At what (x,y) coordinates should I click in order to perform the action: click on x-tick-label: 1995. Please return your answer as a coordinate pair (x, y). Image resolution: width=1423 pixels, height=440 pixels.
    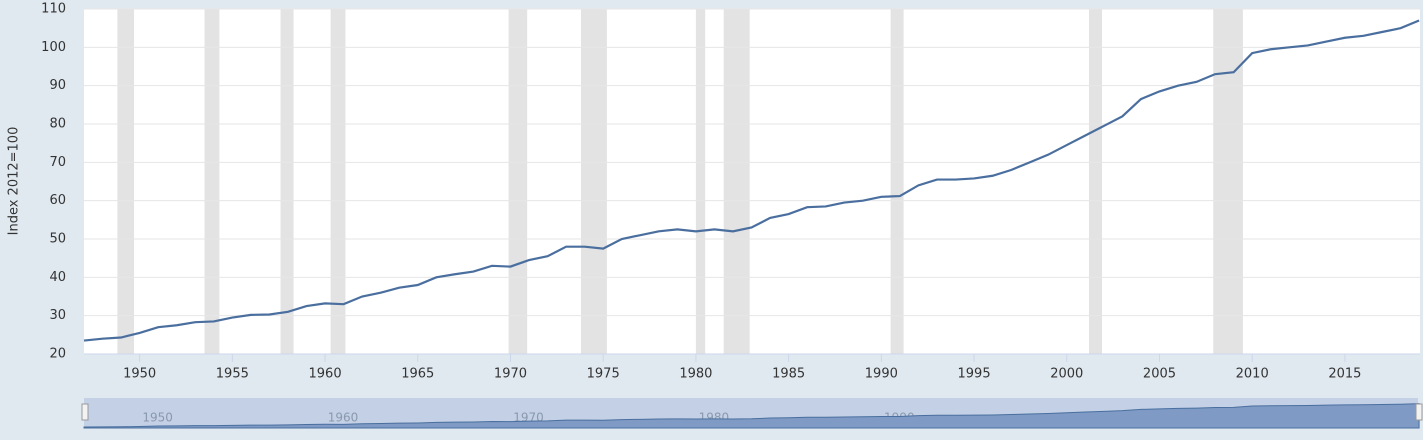
    Looking at the image, I should click on (974, 374).